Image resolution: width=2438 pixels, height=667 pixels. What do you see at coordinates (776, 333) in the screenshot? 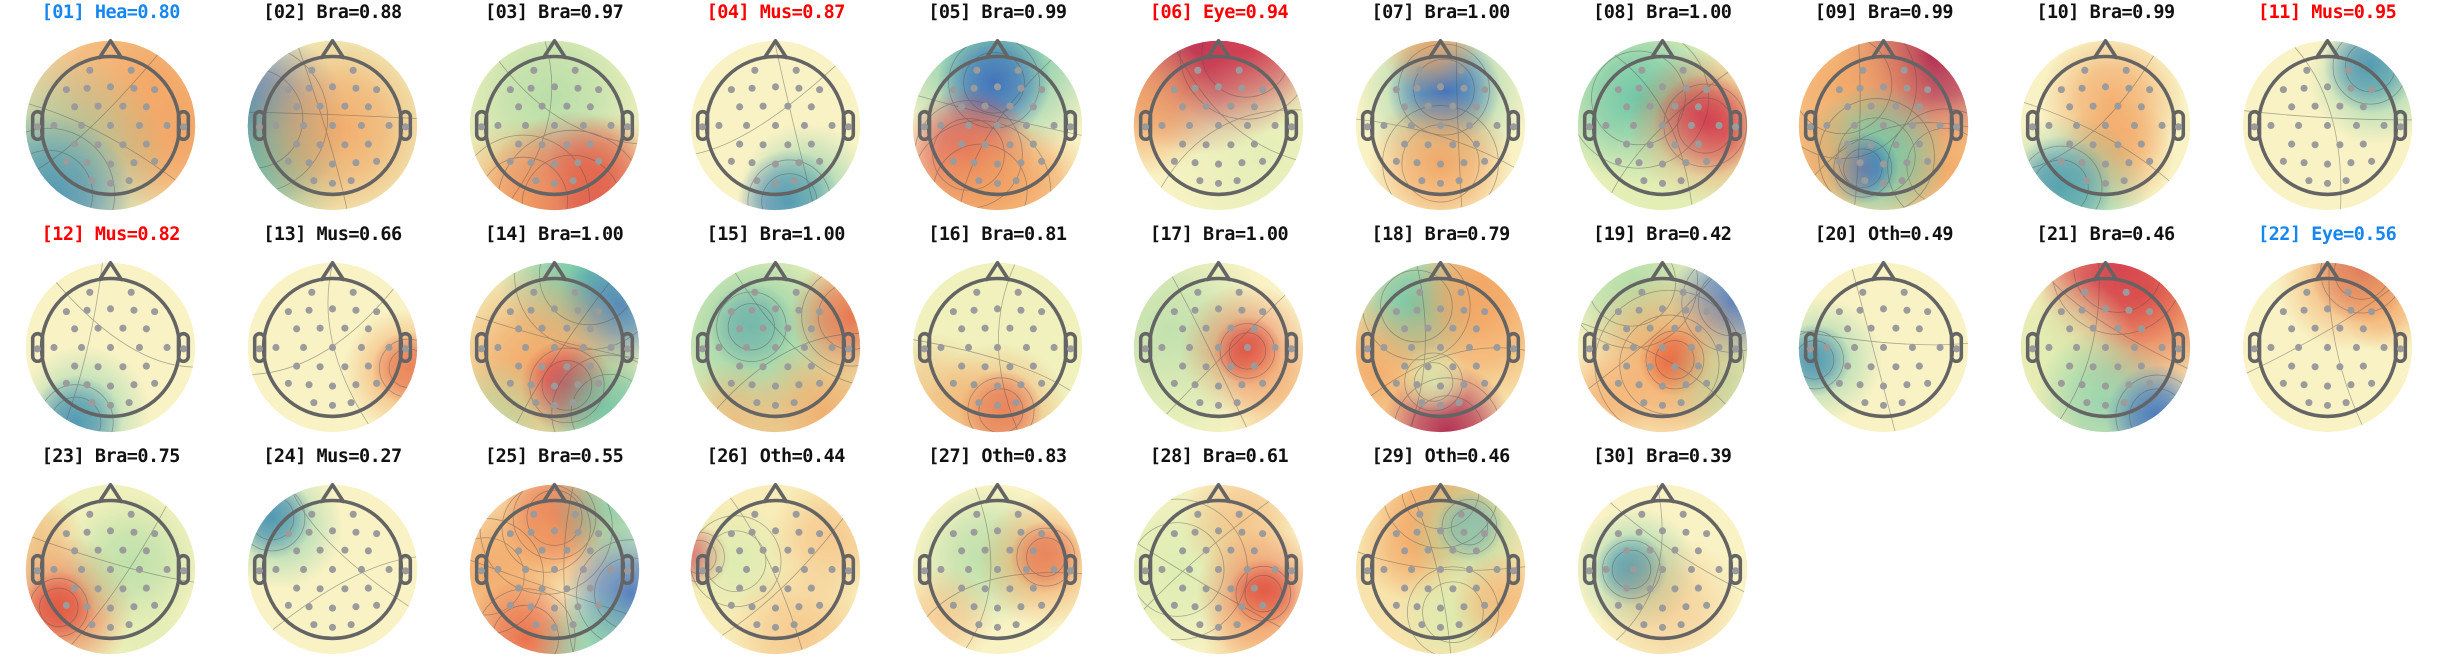
I see `component-cell-15: [15] Bra=1.00` at bounding box center [776, 333].